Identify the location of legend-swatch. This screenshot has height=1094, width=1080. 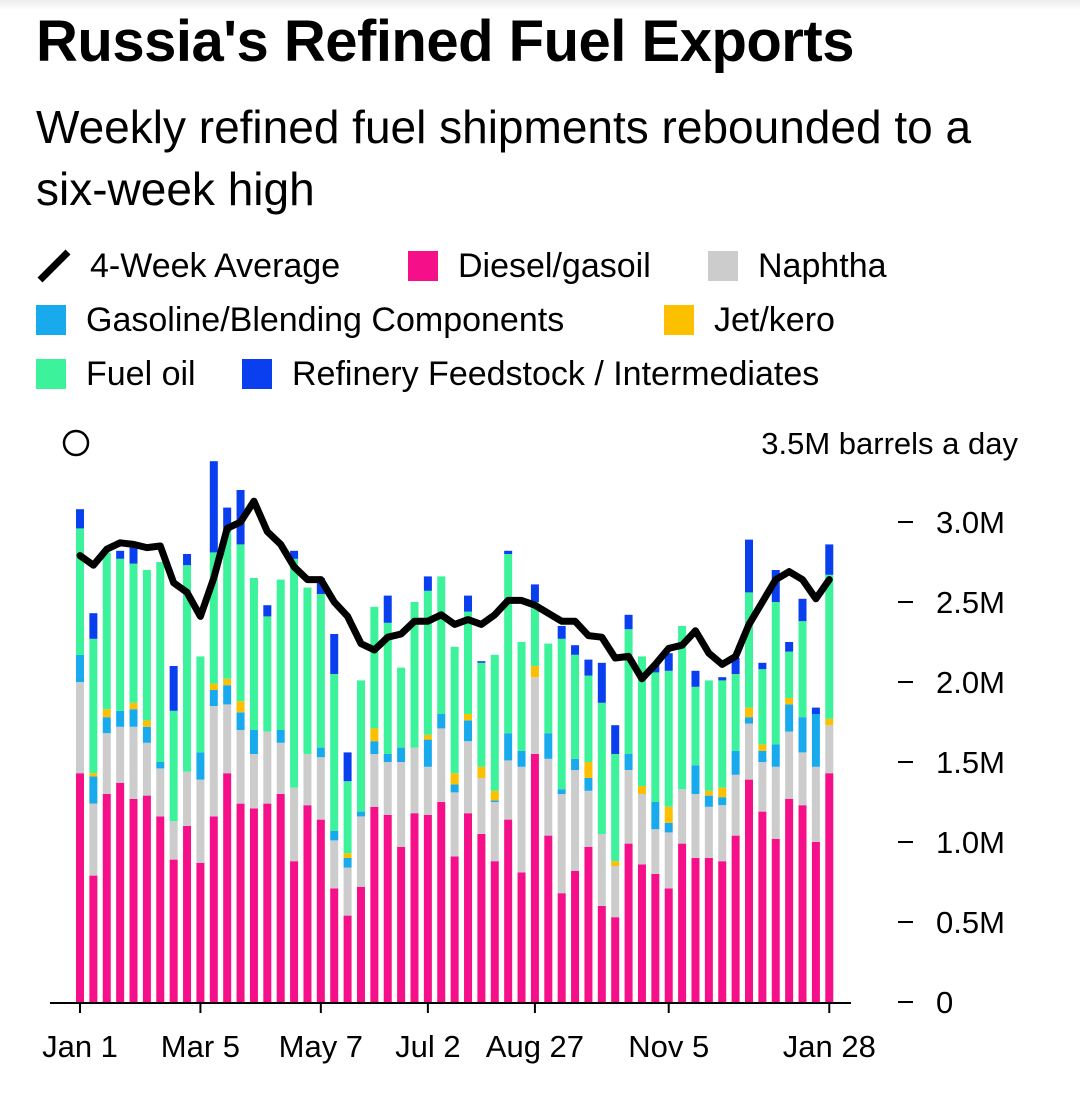
(423, 266).